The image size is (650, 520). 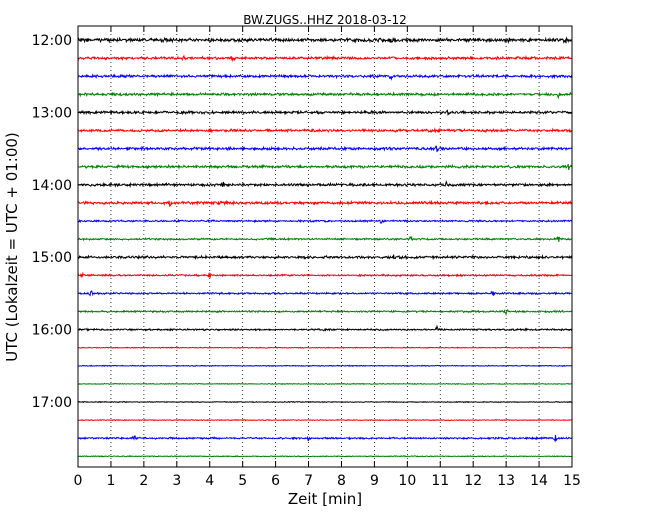 What do you see at coordinates (176, 481) in the screenshot?
I see `x-tick-label: 3` at bounding box center [176, 481].